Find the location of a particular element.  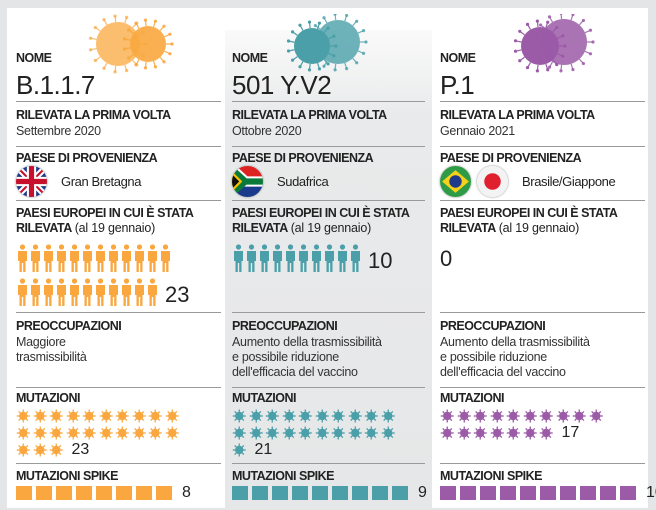

origin-row: Brasile/Giappone is located at coordinates (528, 181).